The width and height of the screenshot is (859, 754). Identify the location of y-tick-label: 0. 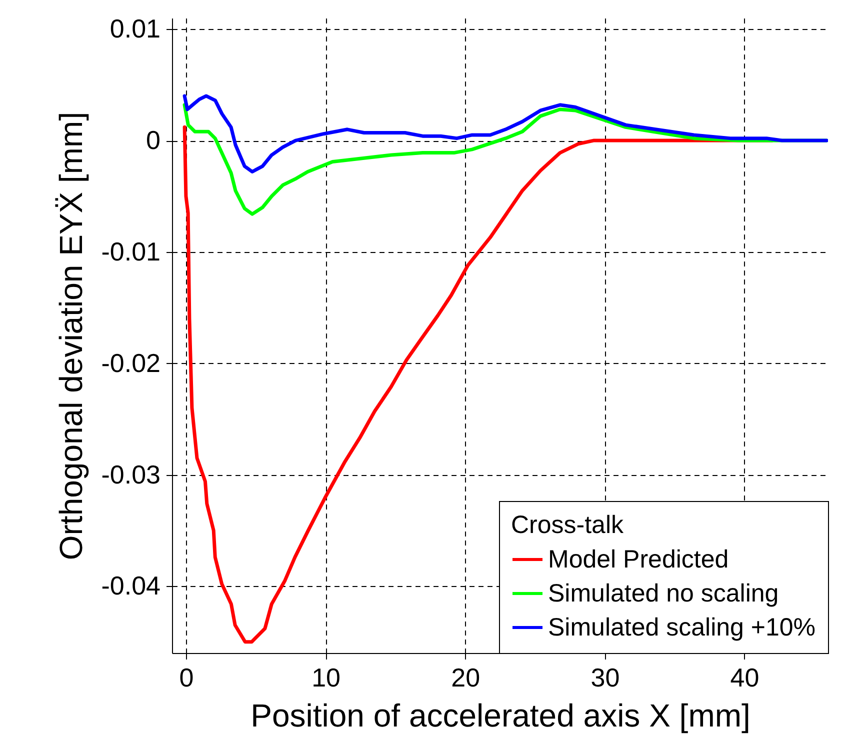
(153, 140).